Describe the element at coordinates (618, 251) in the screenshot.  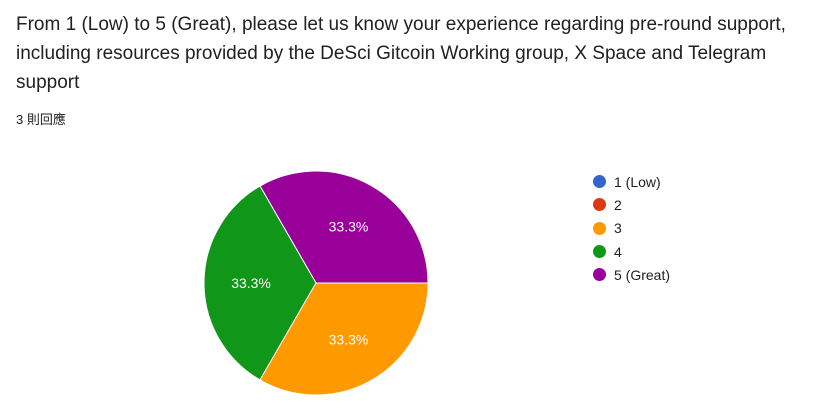
I see `legend-label: 4` at that location.